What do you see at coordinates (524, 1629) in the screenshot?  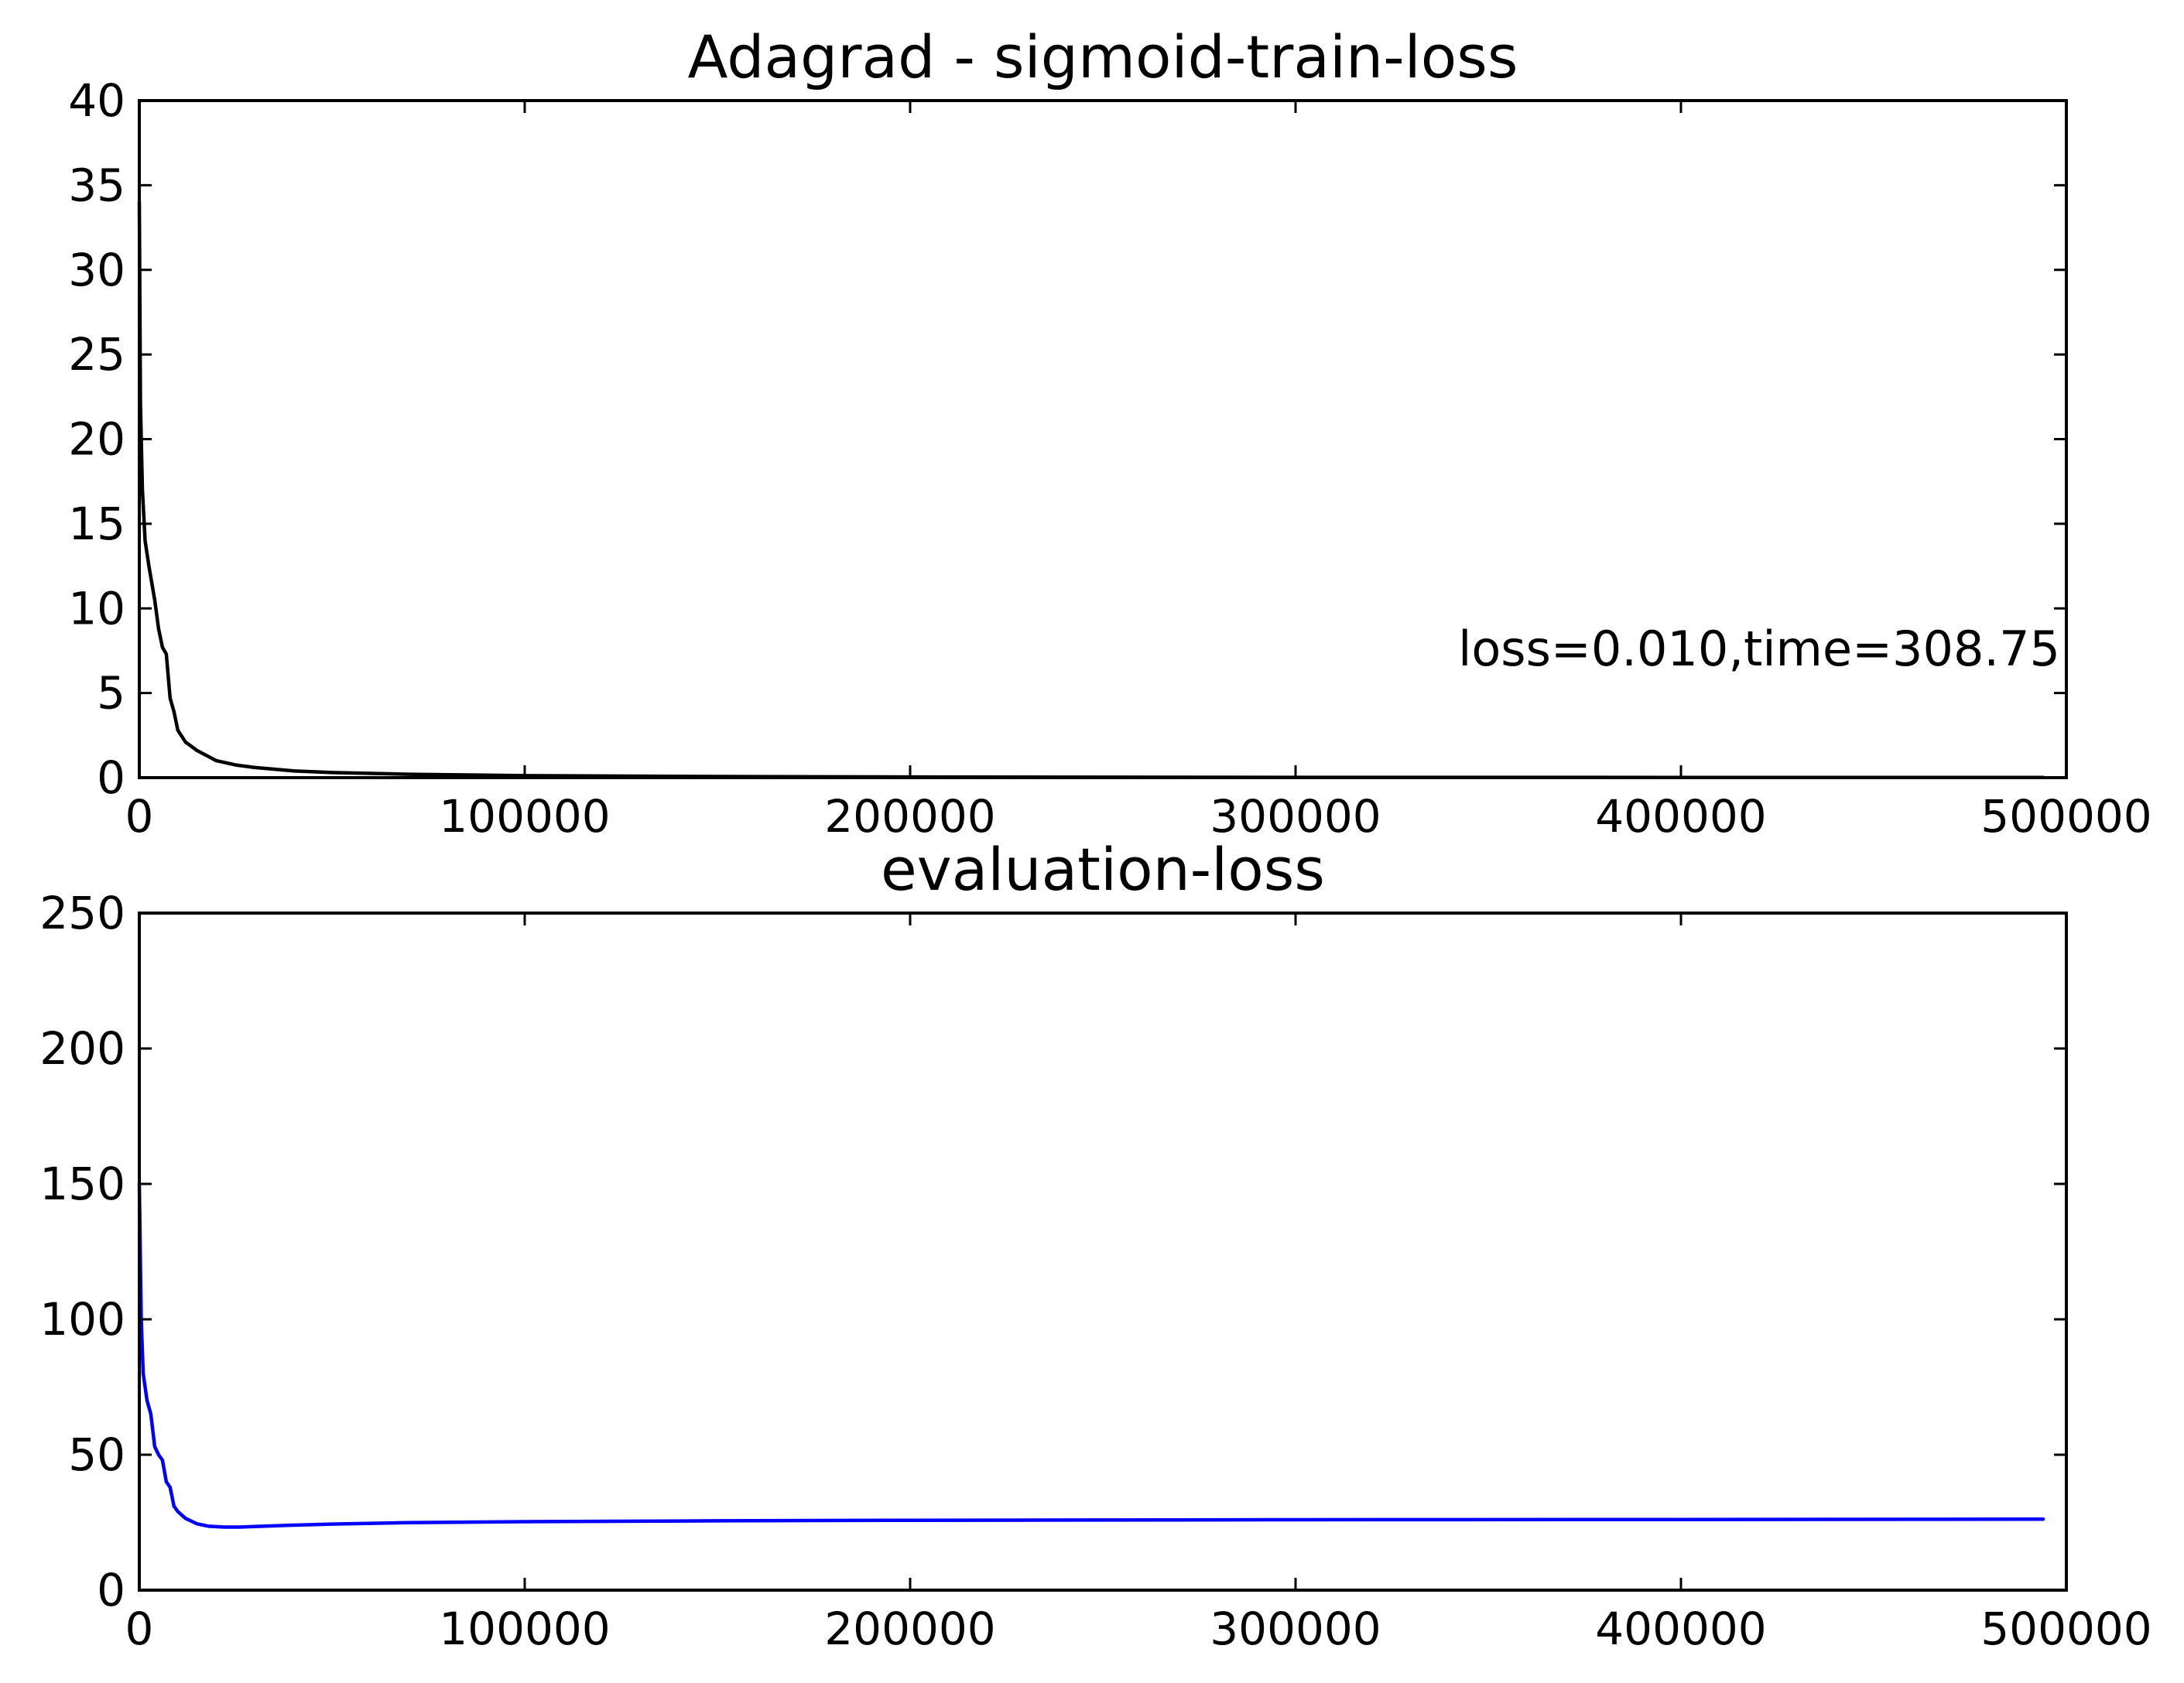 I see `evaluation-loss-x-tick-label: 100000` at bounding box center [524, 1629].